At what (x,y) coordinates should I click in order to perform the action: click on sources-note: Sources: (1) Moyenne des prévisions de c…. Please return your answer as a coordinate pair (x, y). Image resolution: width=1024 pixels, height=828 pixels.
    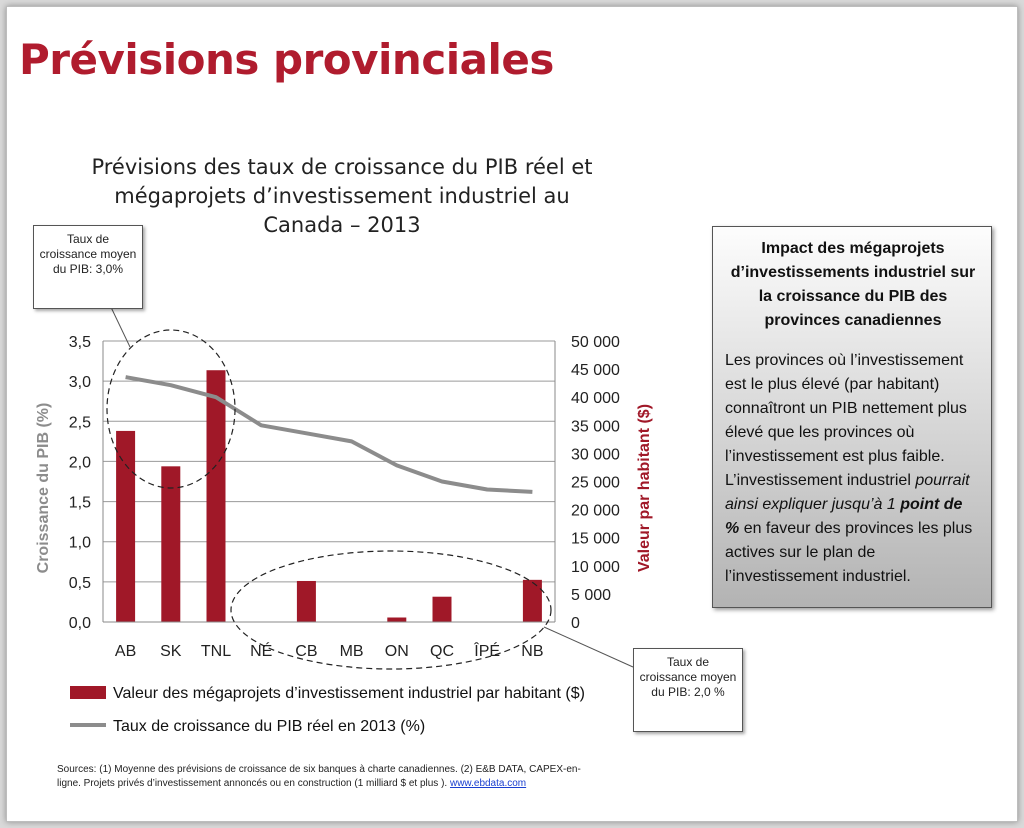
    Looking at the image, I should click on (327, 777).